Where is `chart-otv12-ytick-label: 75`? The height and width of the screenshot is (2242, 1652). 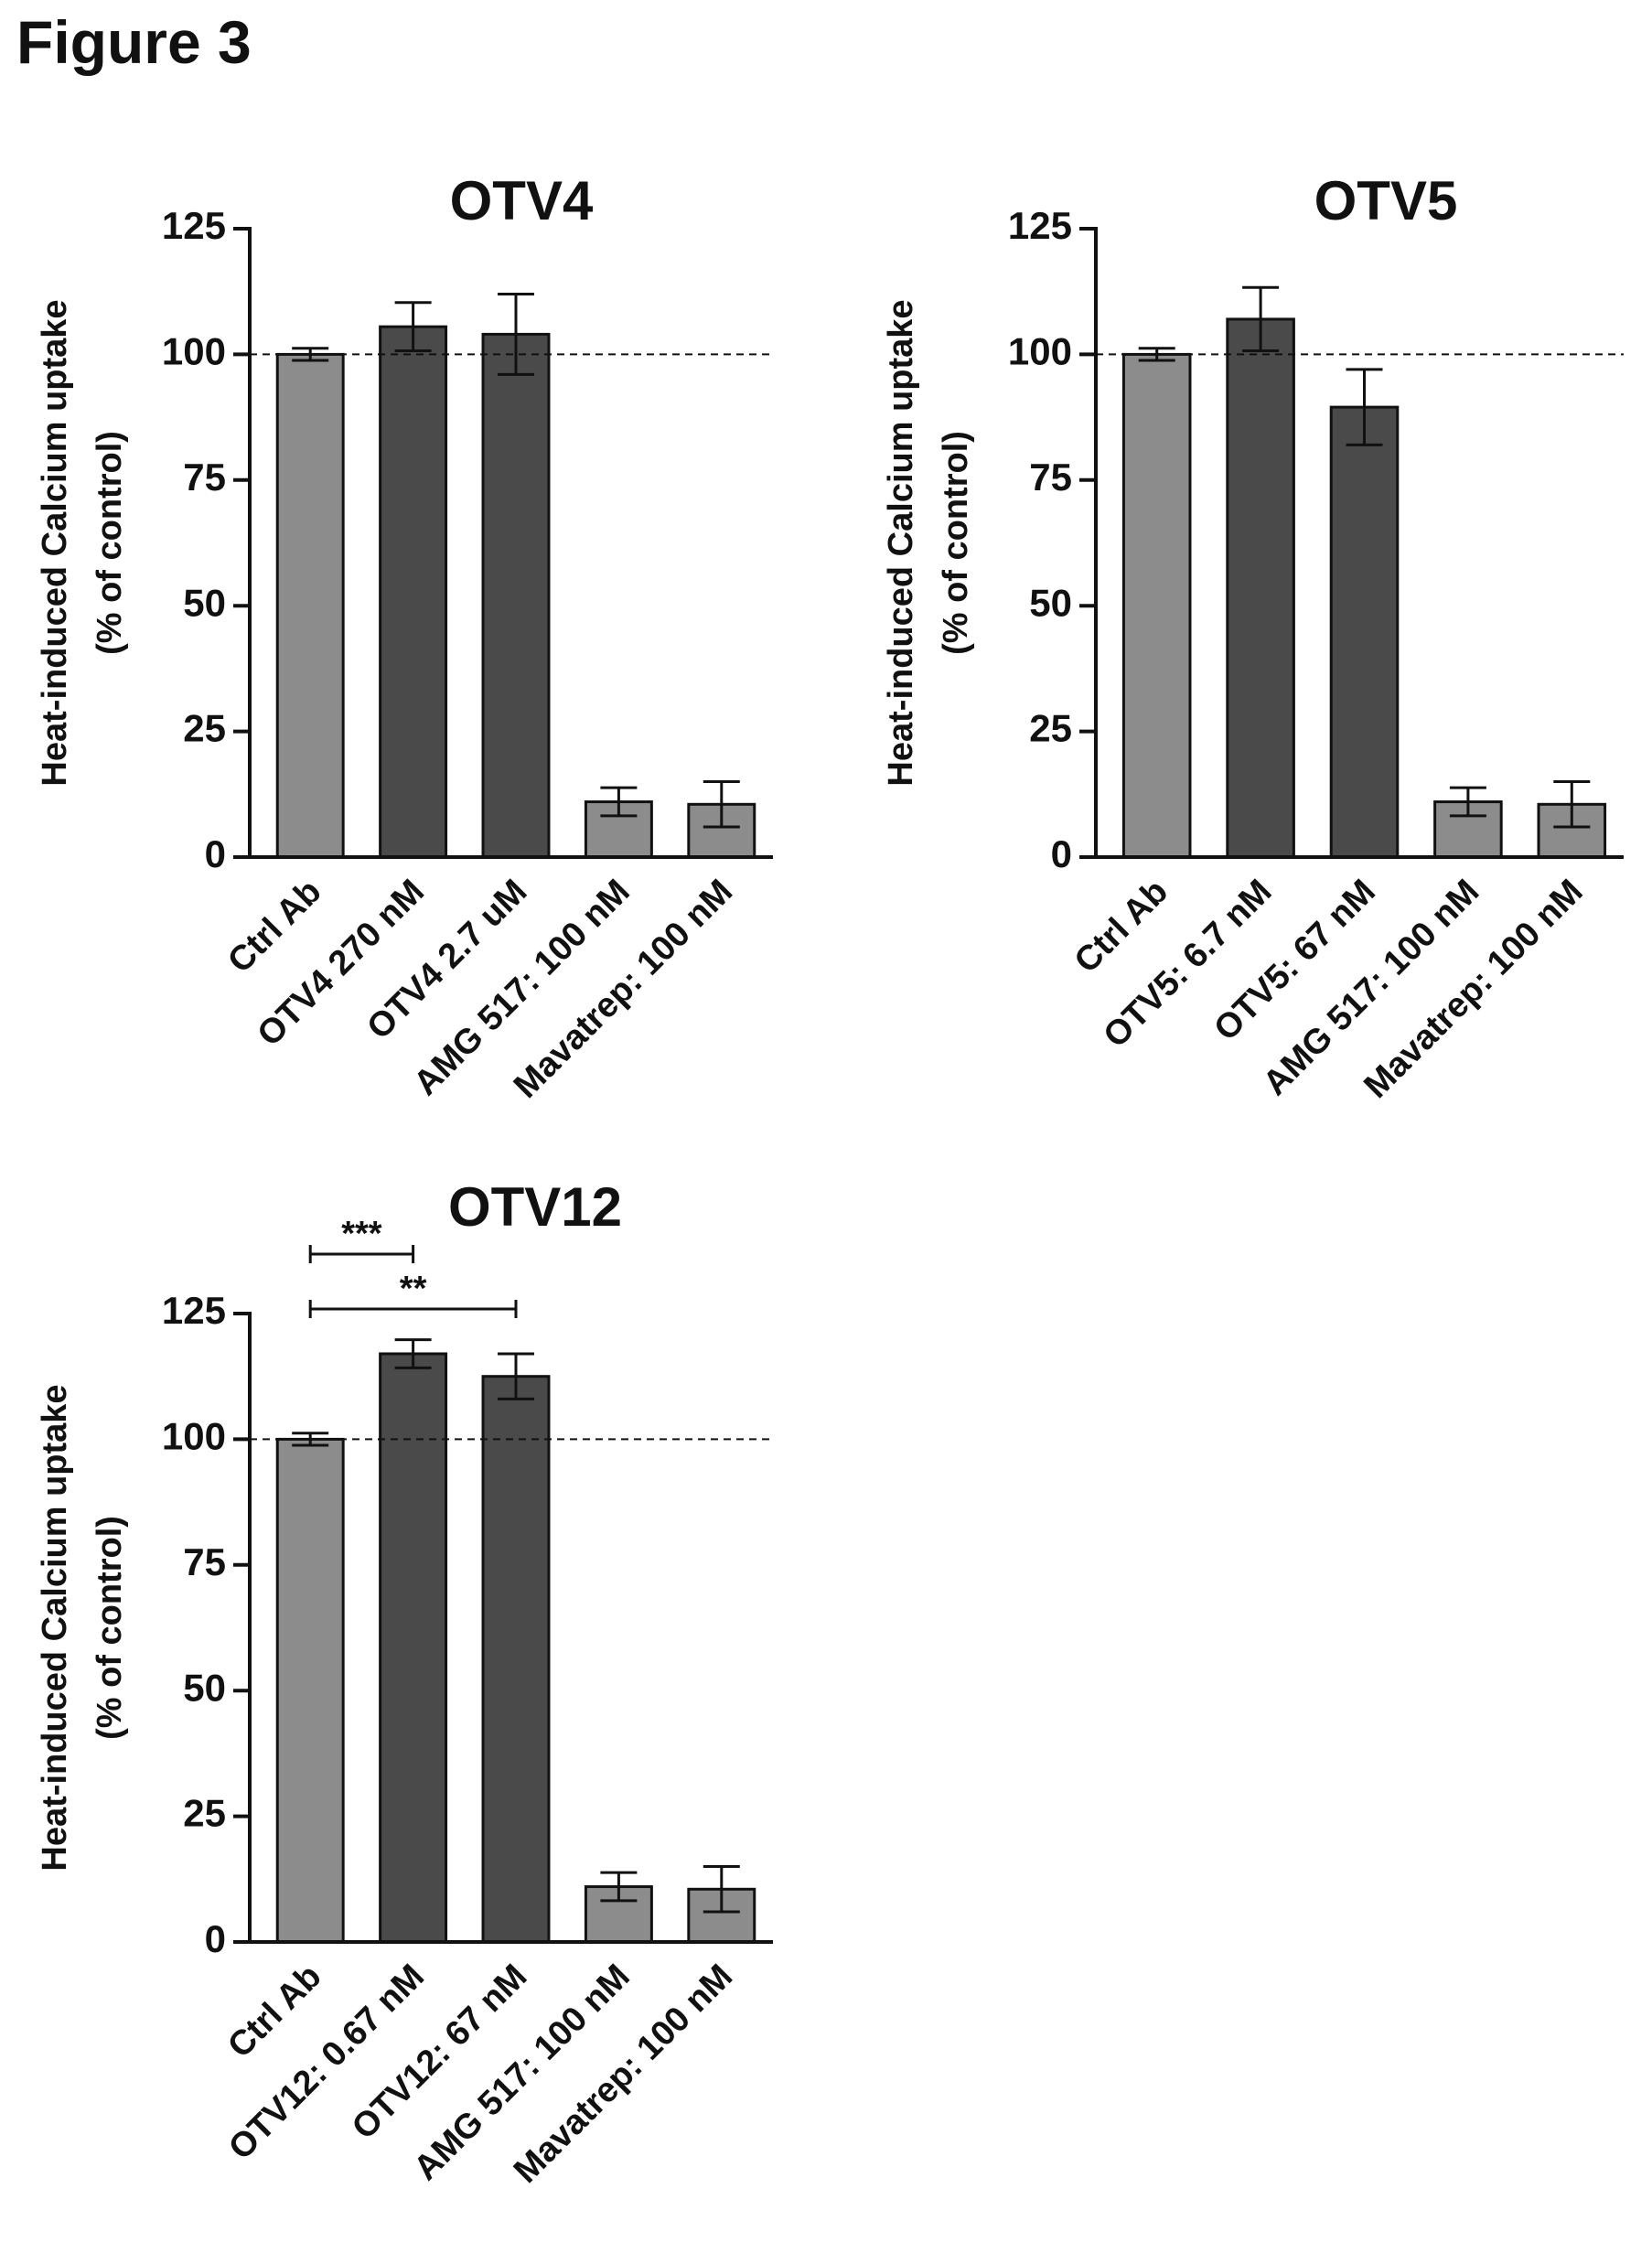
chart-otv12-ytick-label: 75 is located at coordinates (204, 1561).